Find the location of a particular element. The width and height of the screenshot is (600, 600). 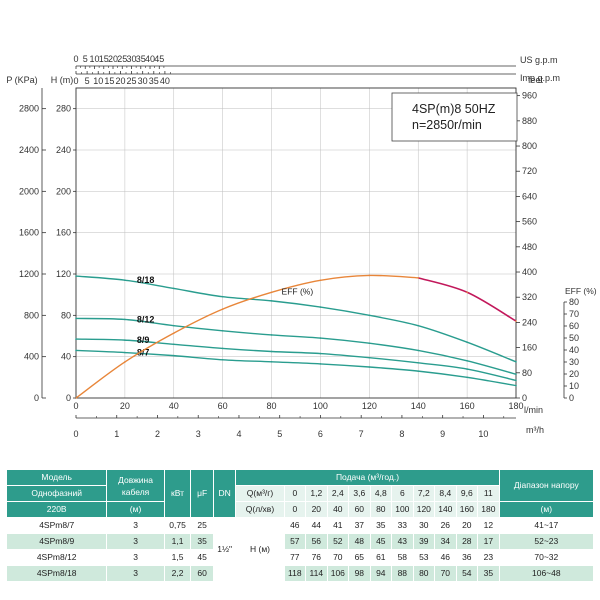

us-gpm-axis-label: US g.p.m is located at coordinates (539, 60).